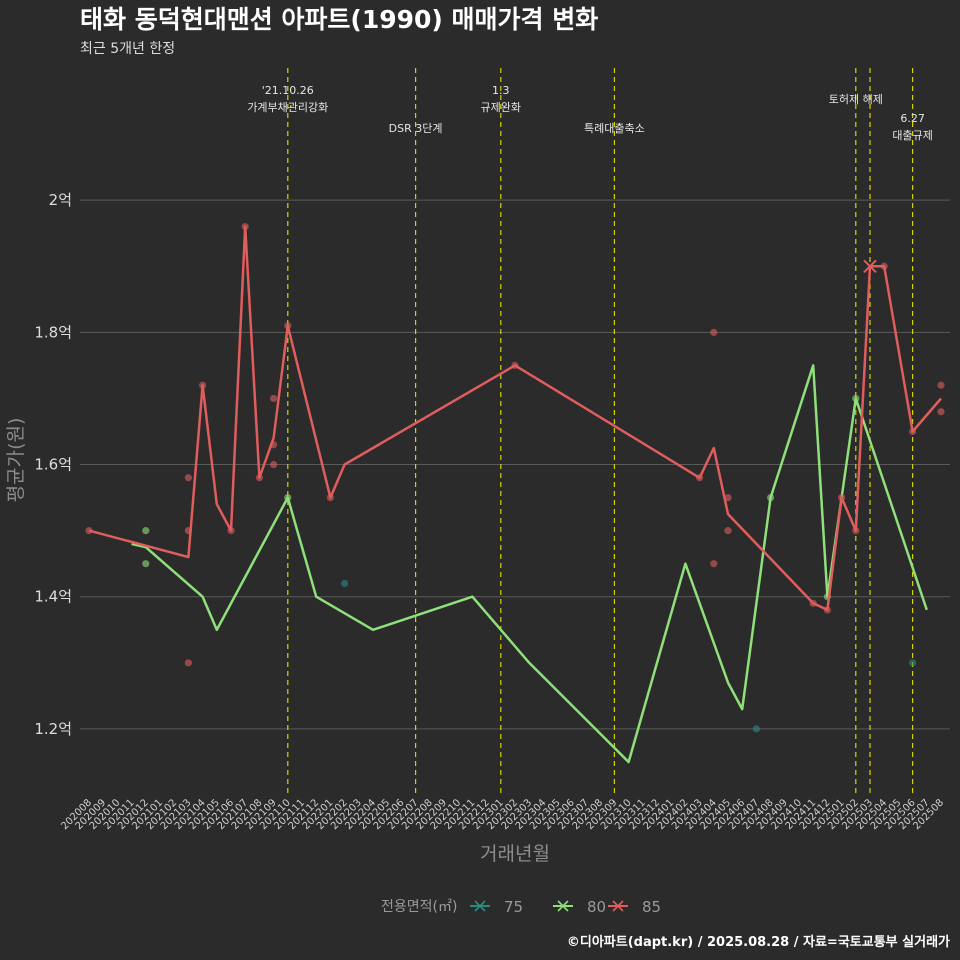 Image resolution: width=960 pixels, height=960 pixels. What do you see at coordinates (870, 266) in the screenshot?
I see `cross-marker` at bounding box center [870, 266].